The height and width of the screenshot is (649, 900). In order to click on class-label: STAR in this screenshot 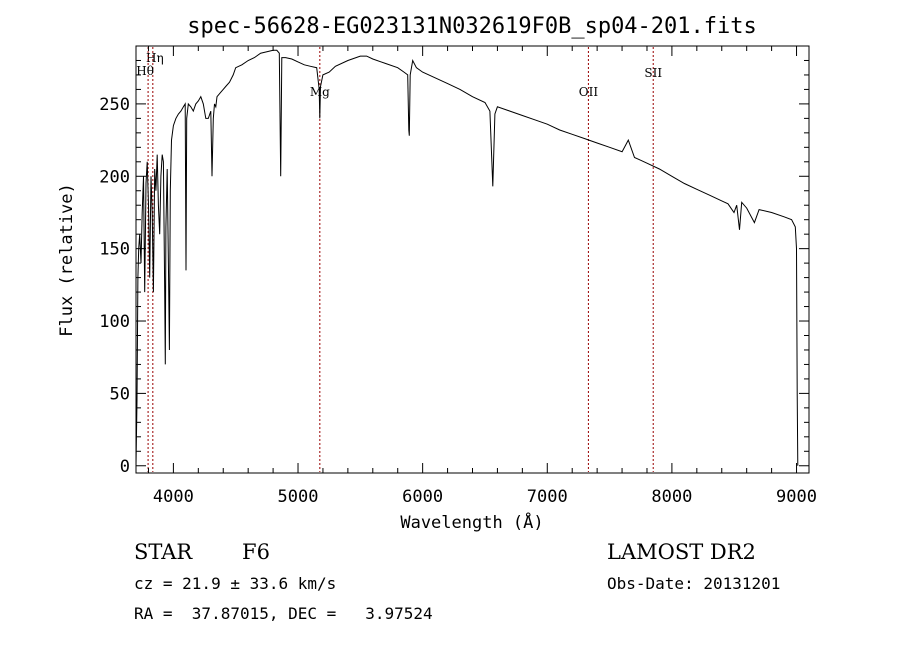, I will do `click(163, 552)`.